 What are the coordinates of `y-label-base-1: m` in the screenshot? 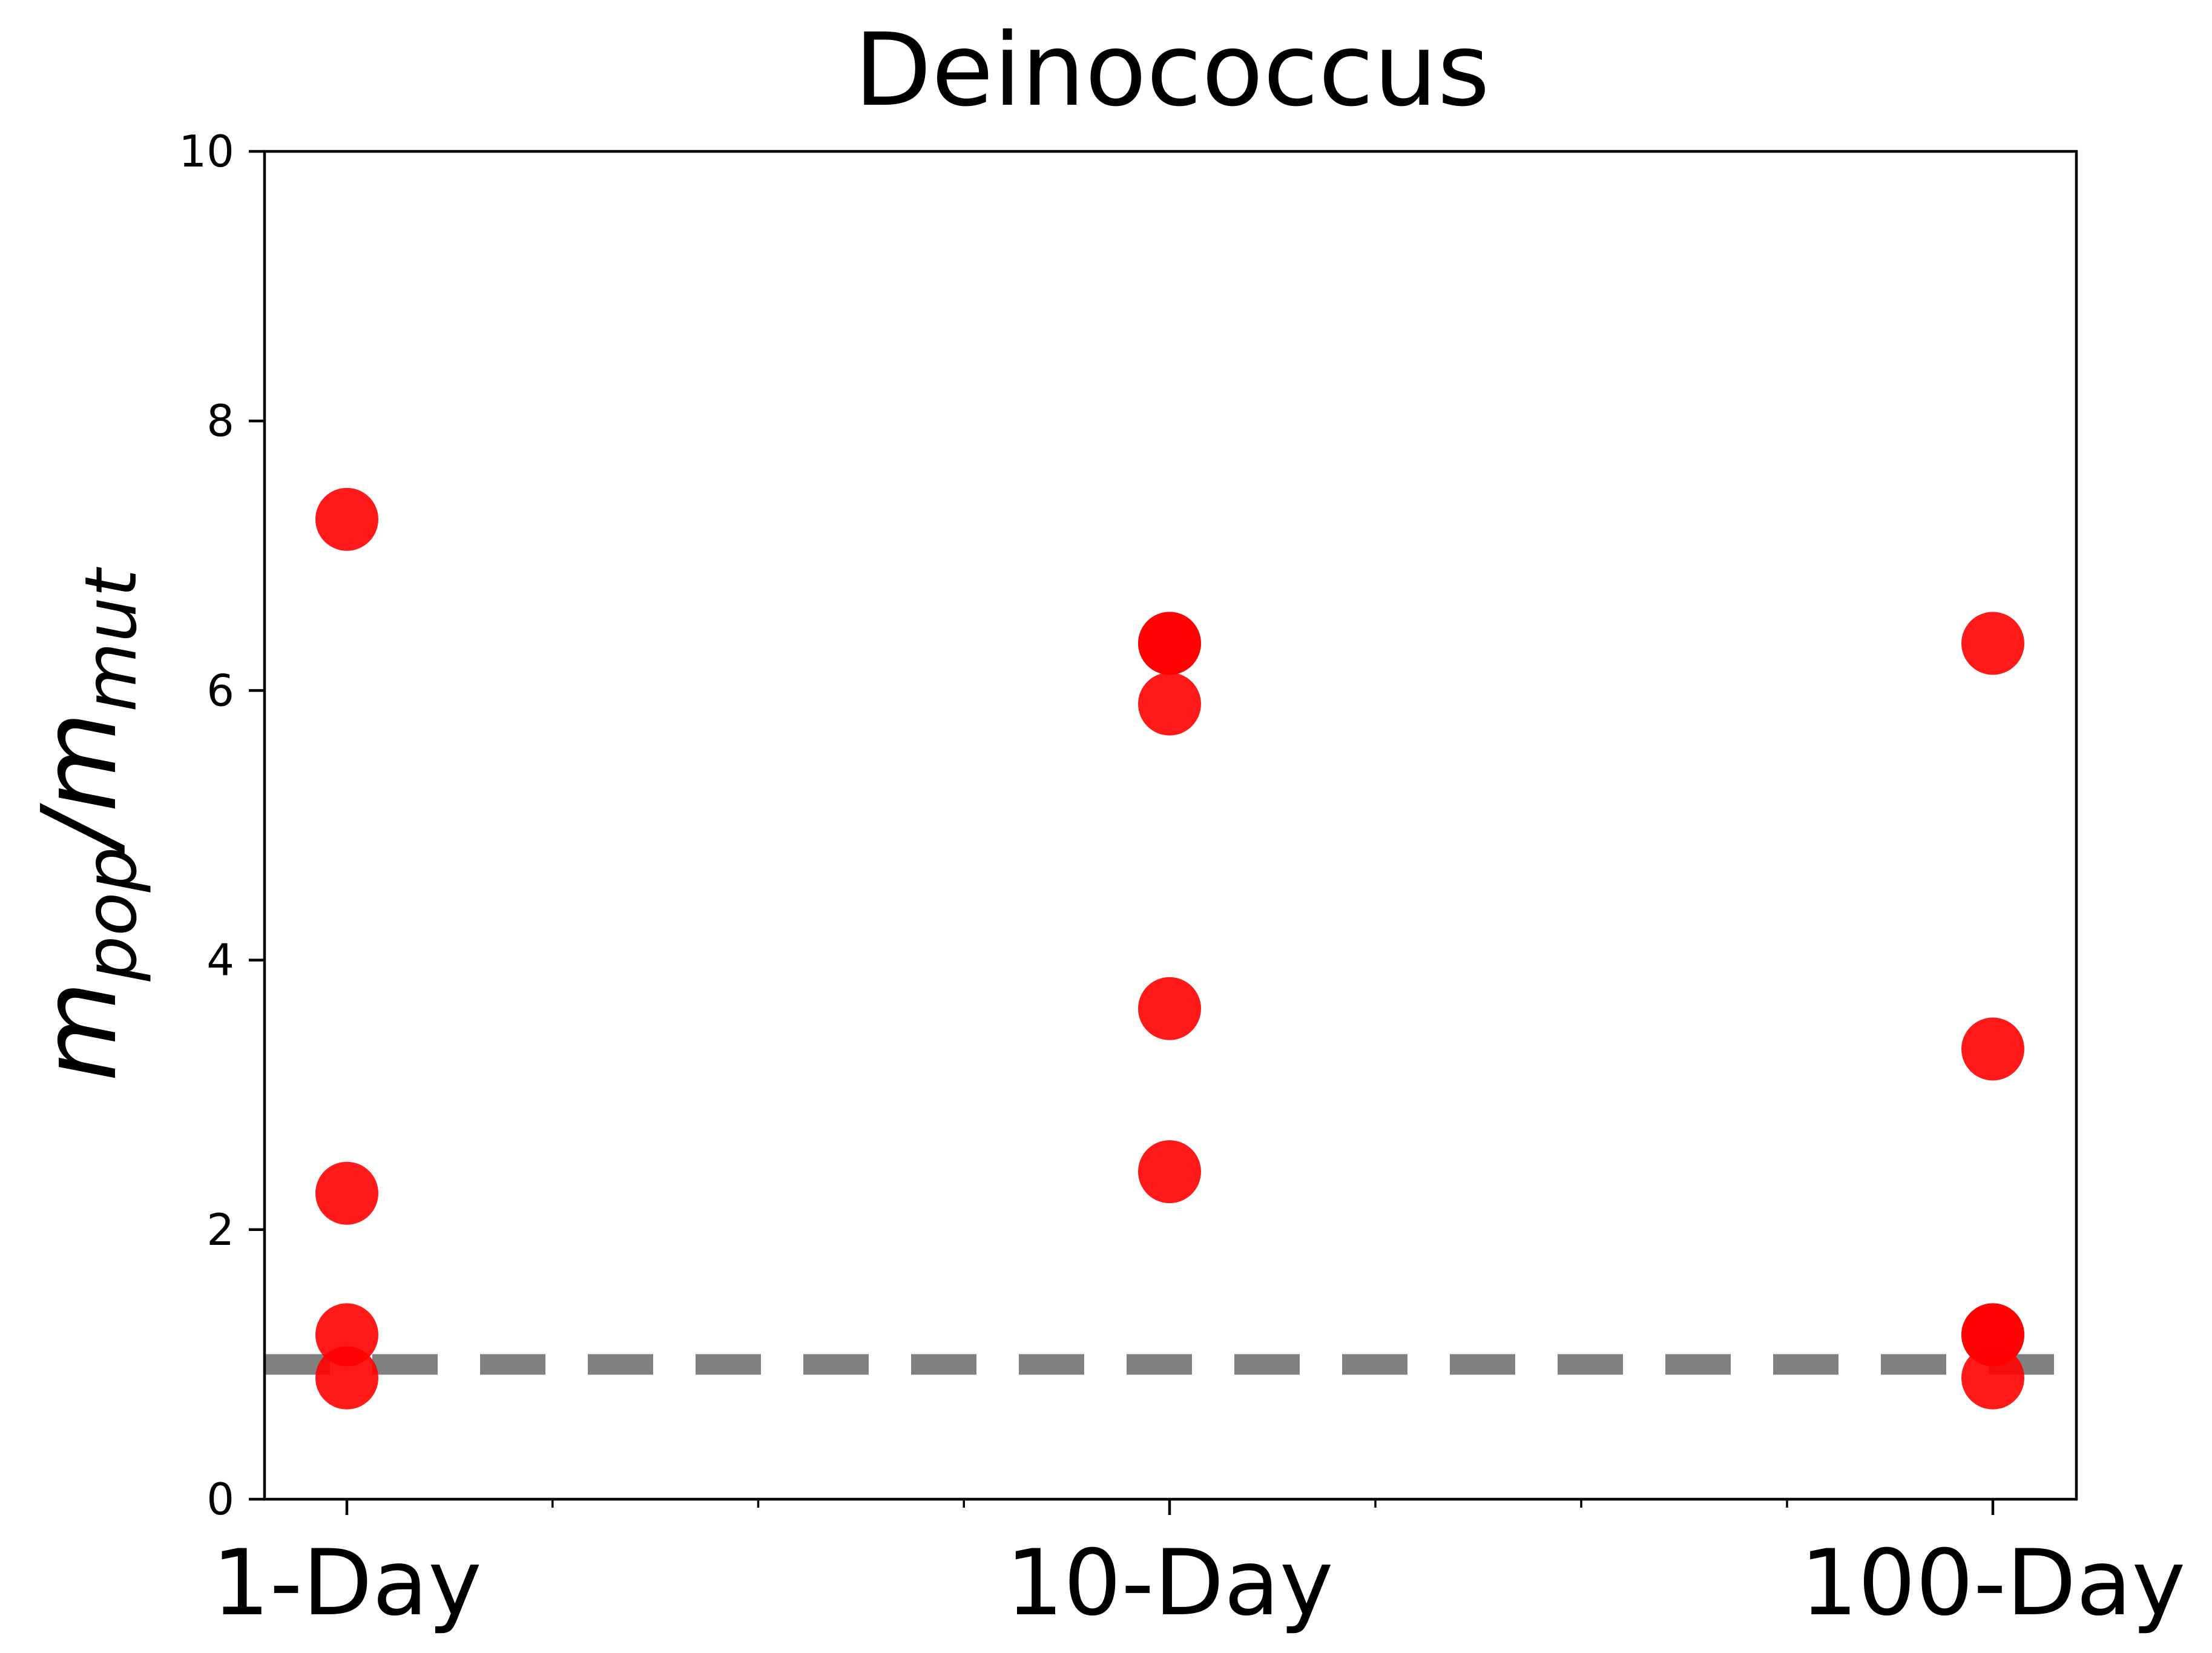 It's located at (80, 1032).